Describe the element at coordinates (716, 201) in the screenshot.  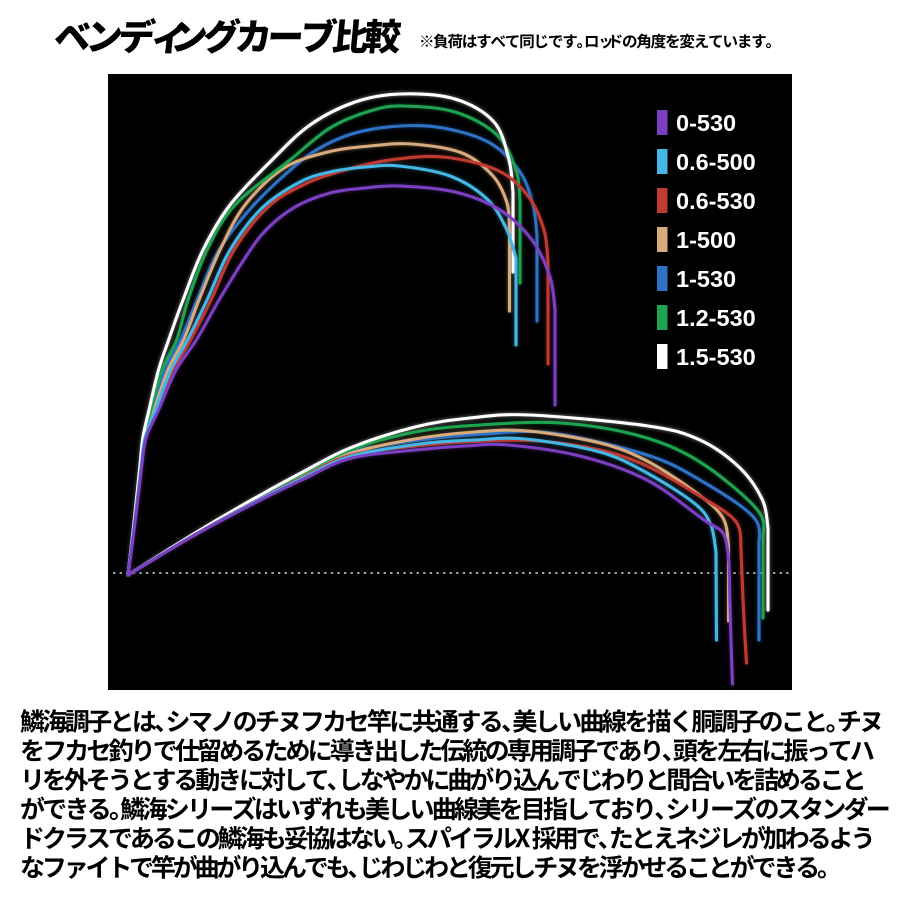
I see `svg-text: 0.6-530` at that location.